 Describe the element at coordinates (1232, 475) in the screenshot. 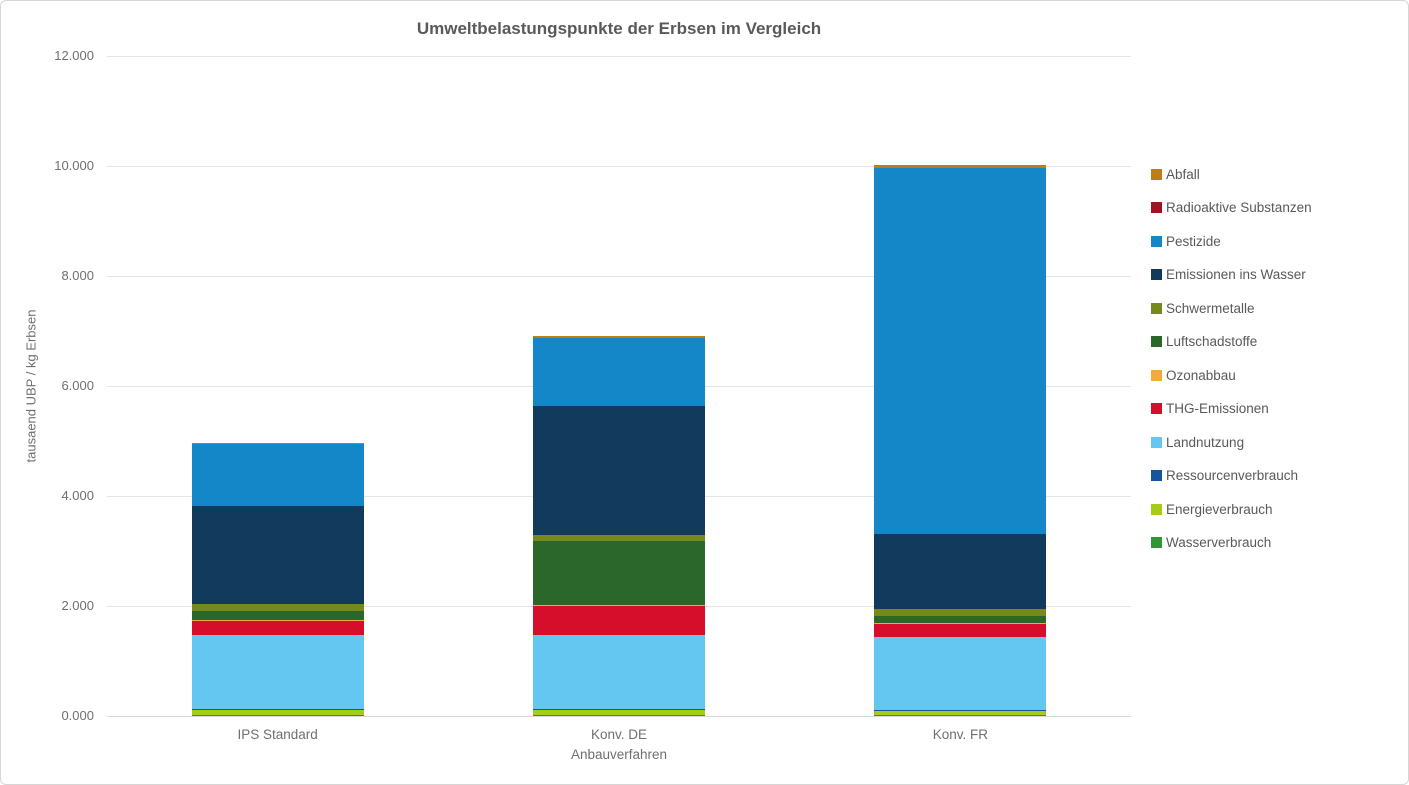

I see `legend-label: Ressourcenverbrauch` at that location.